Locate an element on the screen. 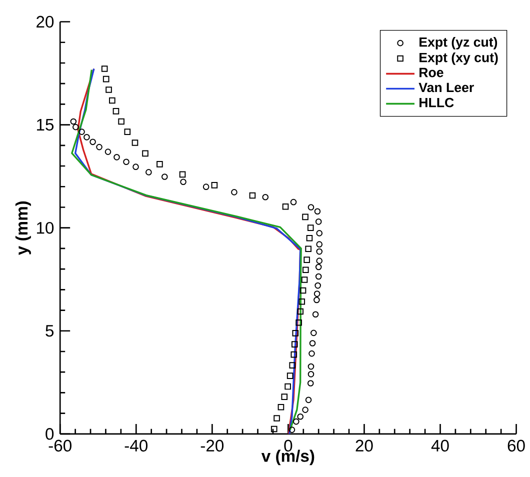 This screenshot has width=530, height=477. y-tick-label: 15 is located at coordinates (45, 124).